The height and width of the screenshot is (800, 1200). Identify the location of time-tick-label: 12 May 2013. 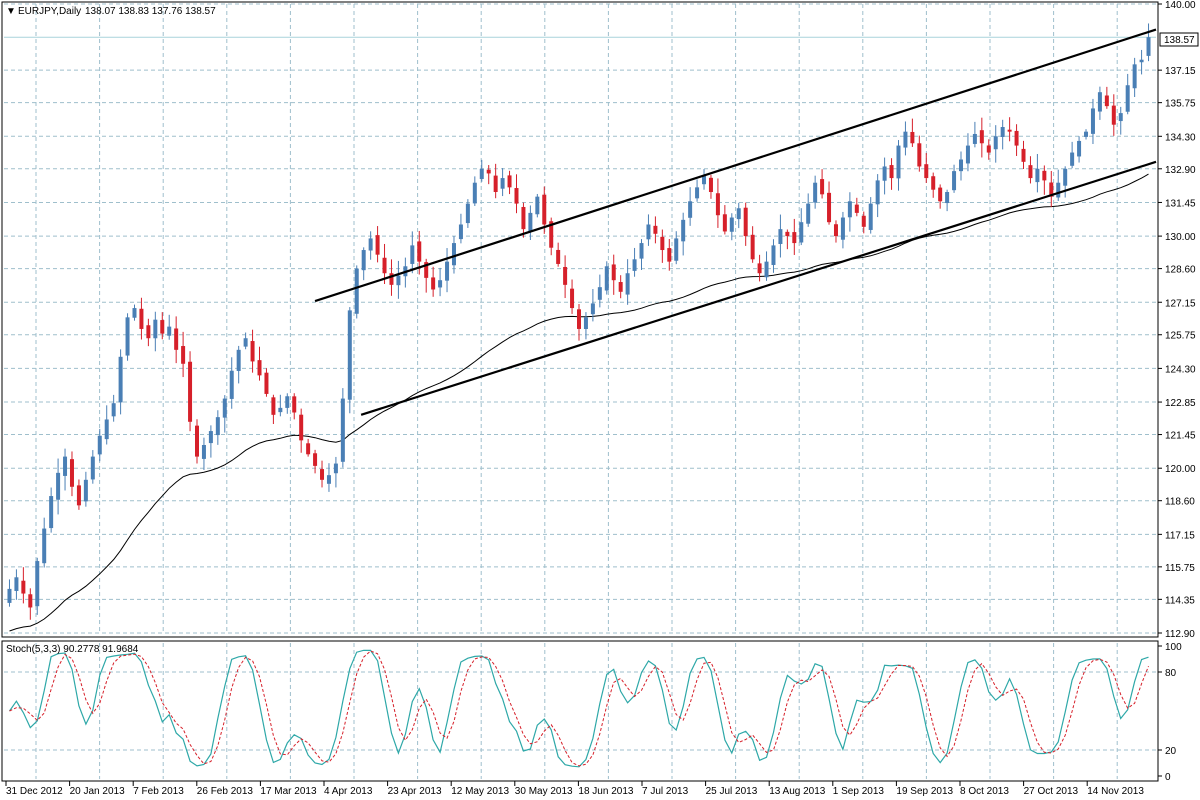
(480, 791).